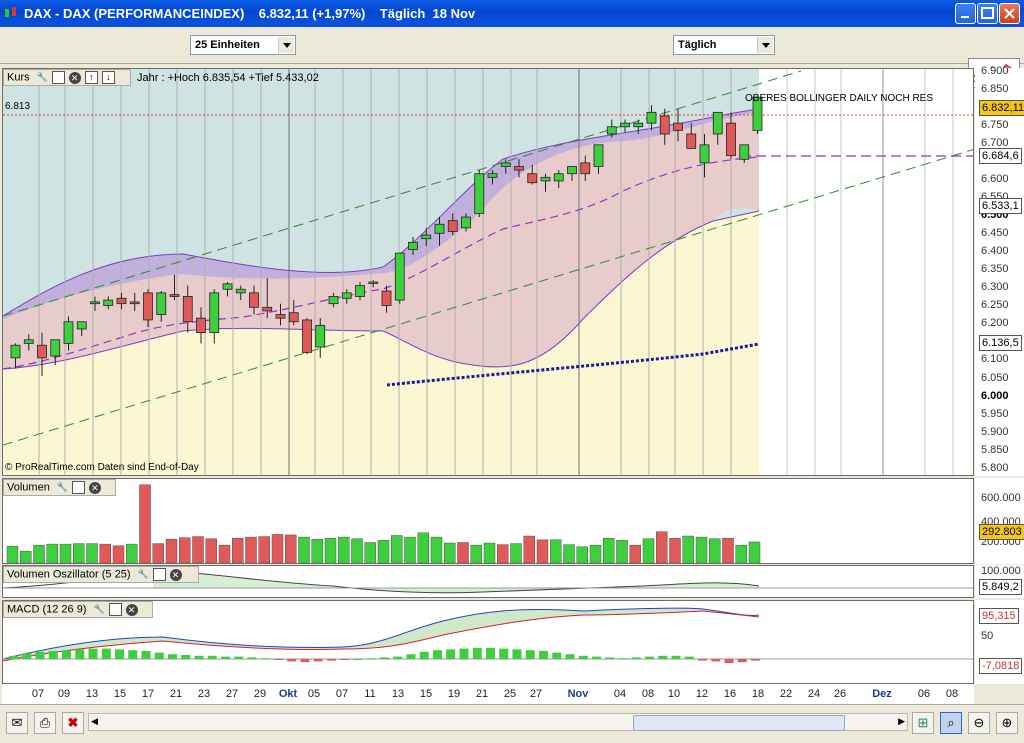 The image size is (1024, 743). What do you see at coordinates (1001, 666) in the screenshot?
I see `macd-hist-tag: -7,0818` at bounding box center [1001, 666].